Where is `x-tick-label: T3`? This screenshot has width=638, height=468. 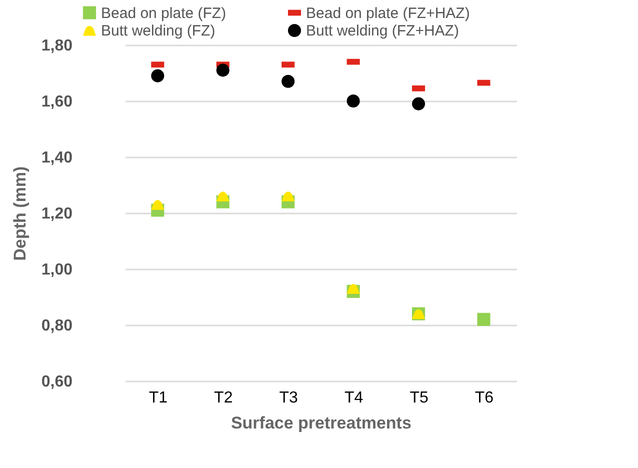 x-tick-label: T3 is located at coordinates (288, 398).